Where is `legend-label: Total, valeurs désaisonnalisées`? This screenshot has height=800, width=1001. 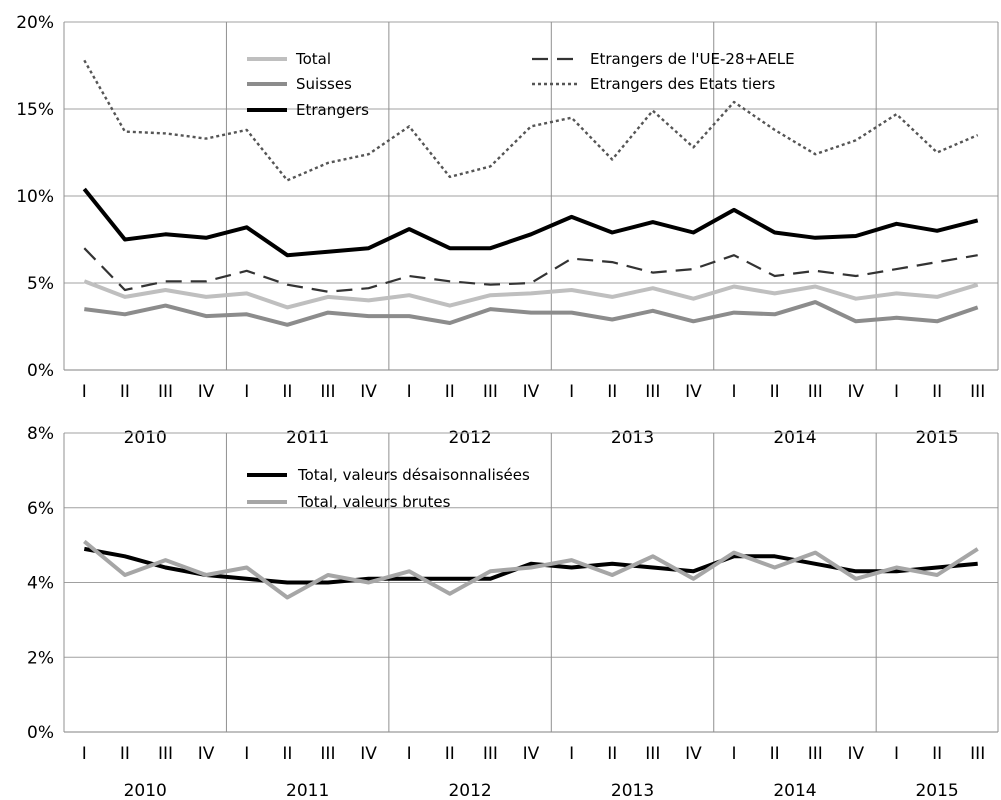 legend-label: Total, valeurs désaisonnalisées is located at coordinates (413, 475).